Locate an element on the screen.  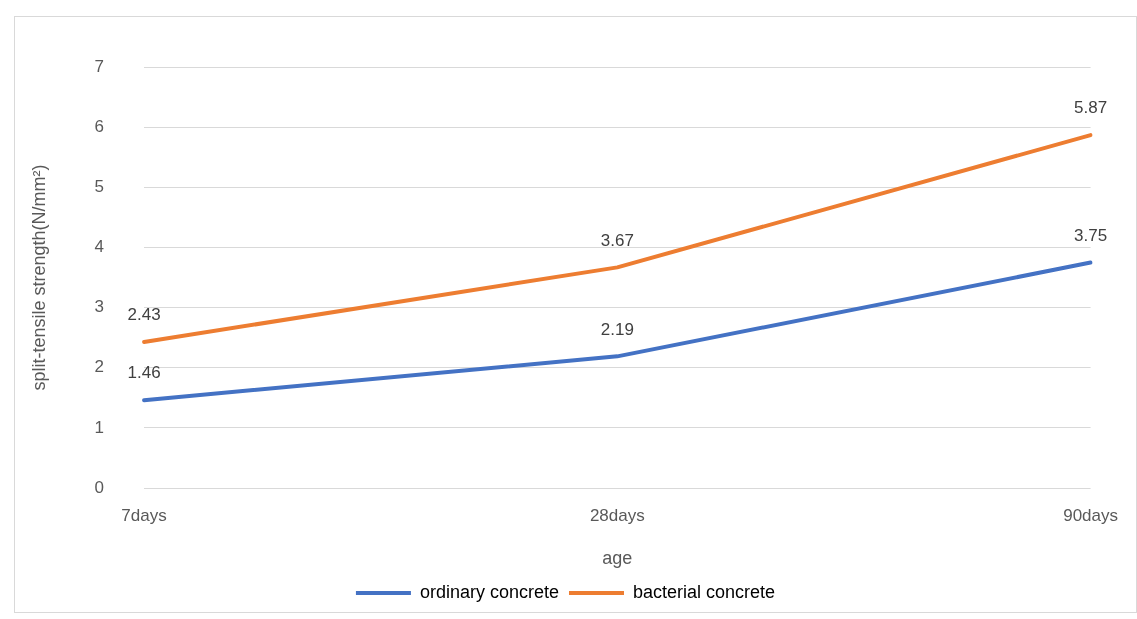
legend-label: ordinary concrete is located at coordinates (489, 591).